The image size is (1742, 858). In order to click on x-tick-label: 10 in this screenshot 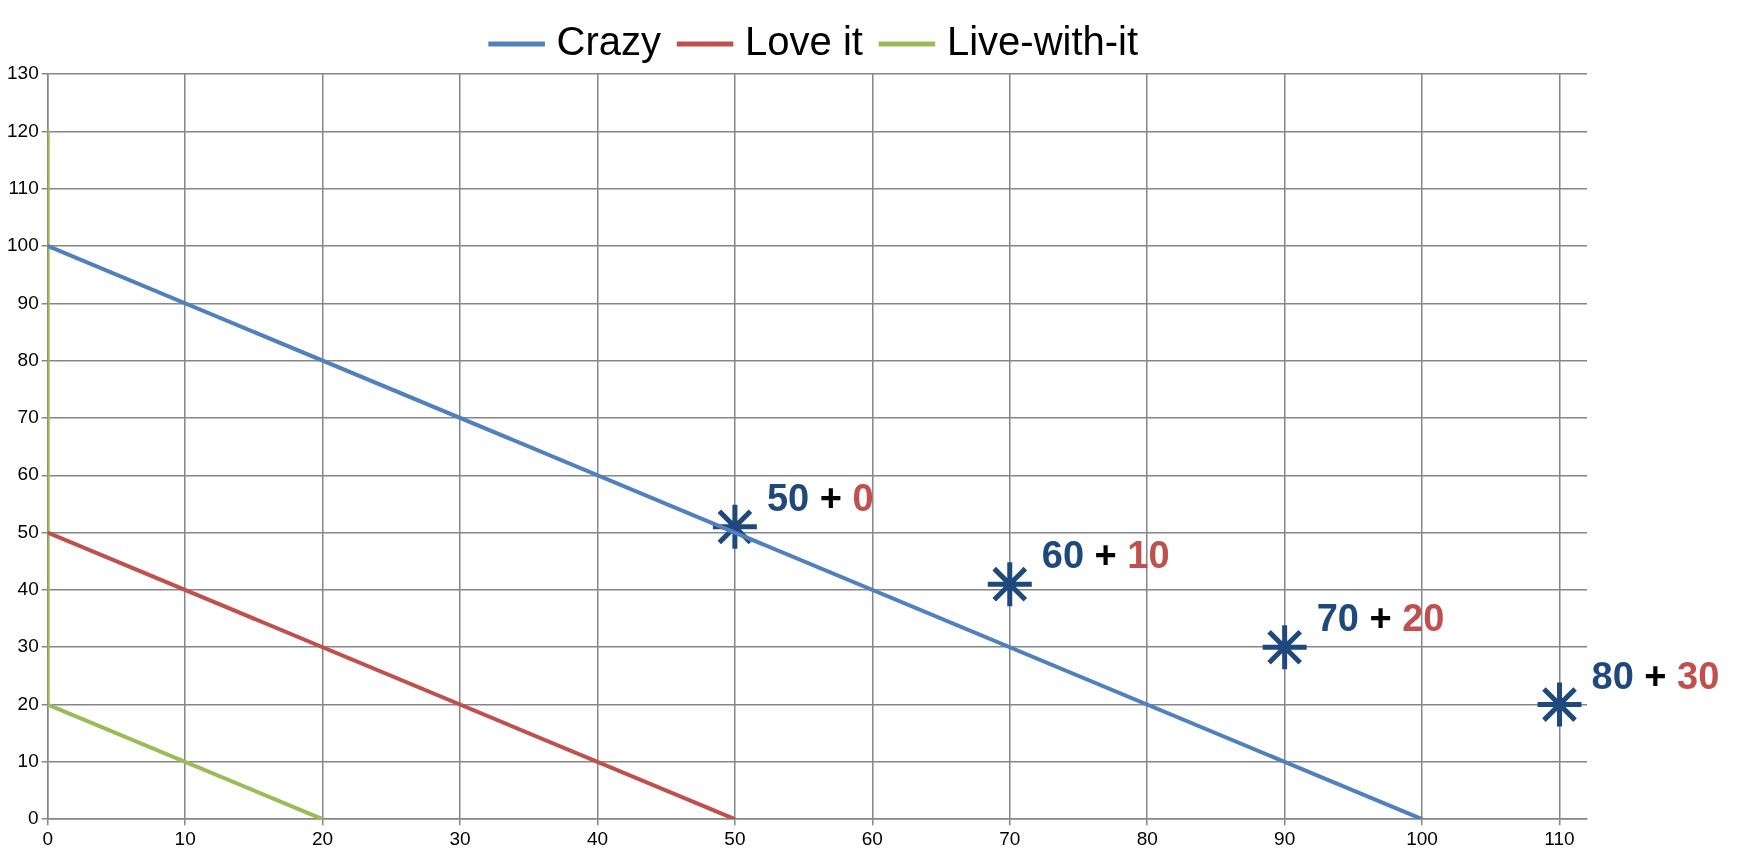, I will do `click(185, 838)`.